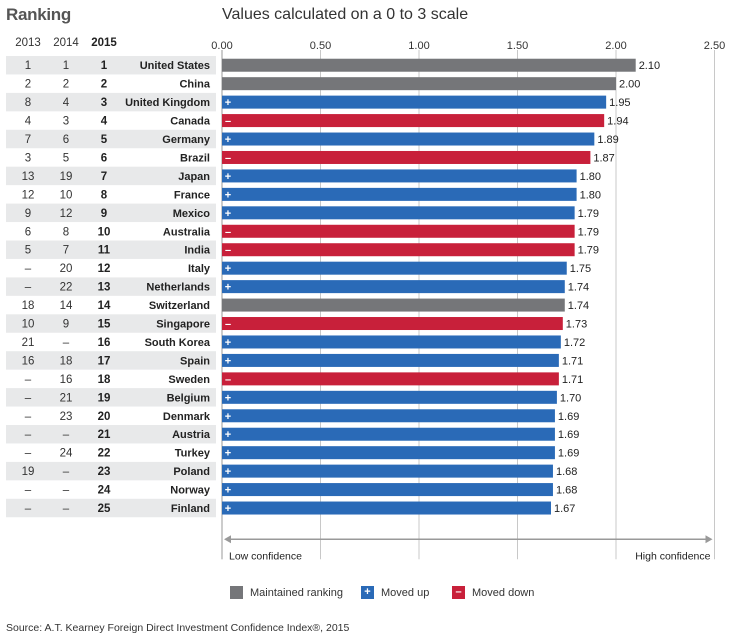 The width and height of the screenshot is (731, 641). I want to click on value-label: 1.70, so click(570, 398).